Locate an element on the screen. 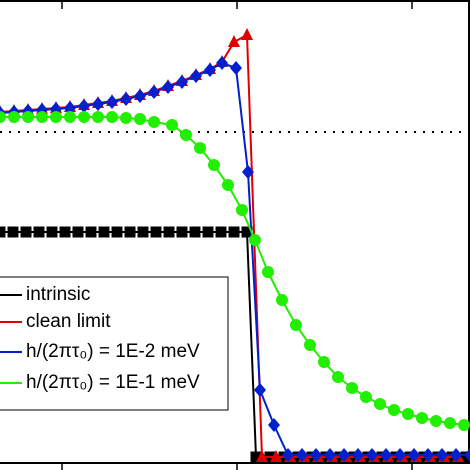 This screenshot has height=470, width=470. legend-box is located at coordinates (114, 343).